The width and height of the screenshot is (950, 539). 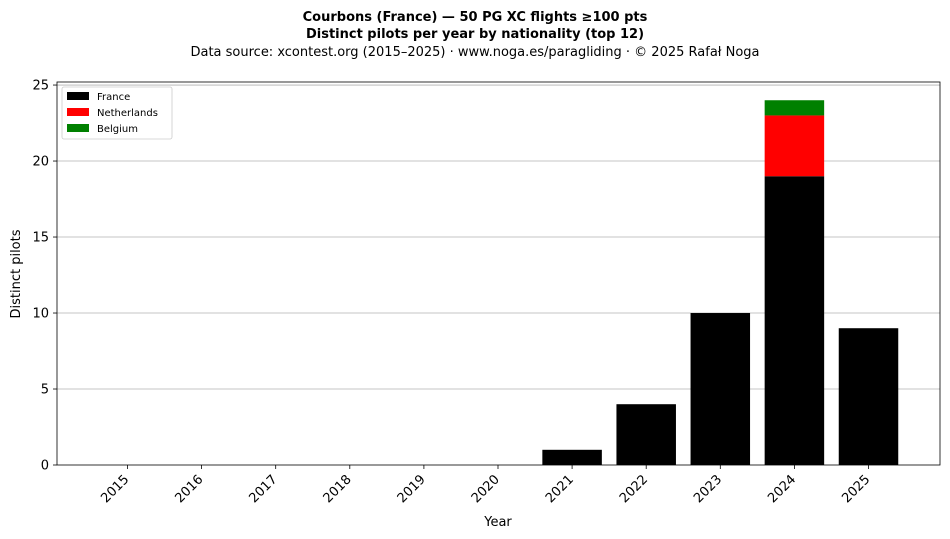 What do you see at coordinates (794, 108) in the screenshot?
I see `bar-belgium-2024` at bounding box center [794, 108].